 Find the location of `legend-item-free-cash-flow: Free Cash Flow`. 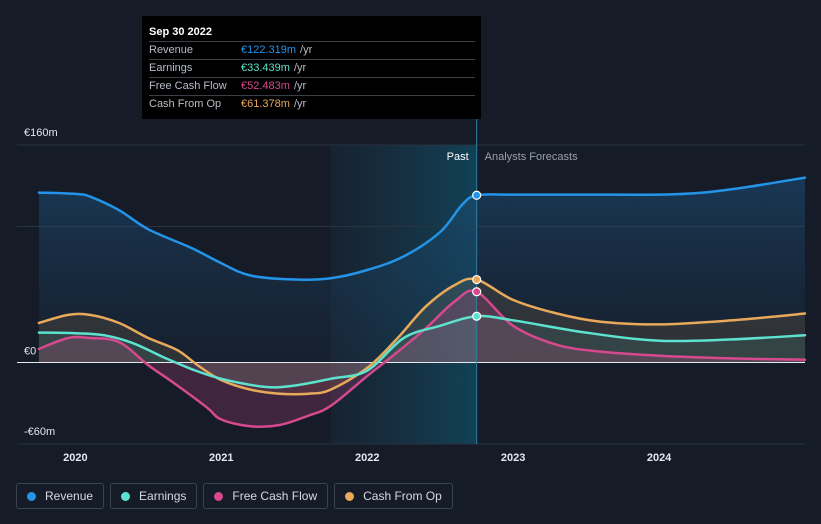

legend-item-free-cash-flow: Free Cash Flow is located at coordinates (266, 496).